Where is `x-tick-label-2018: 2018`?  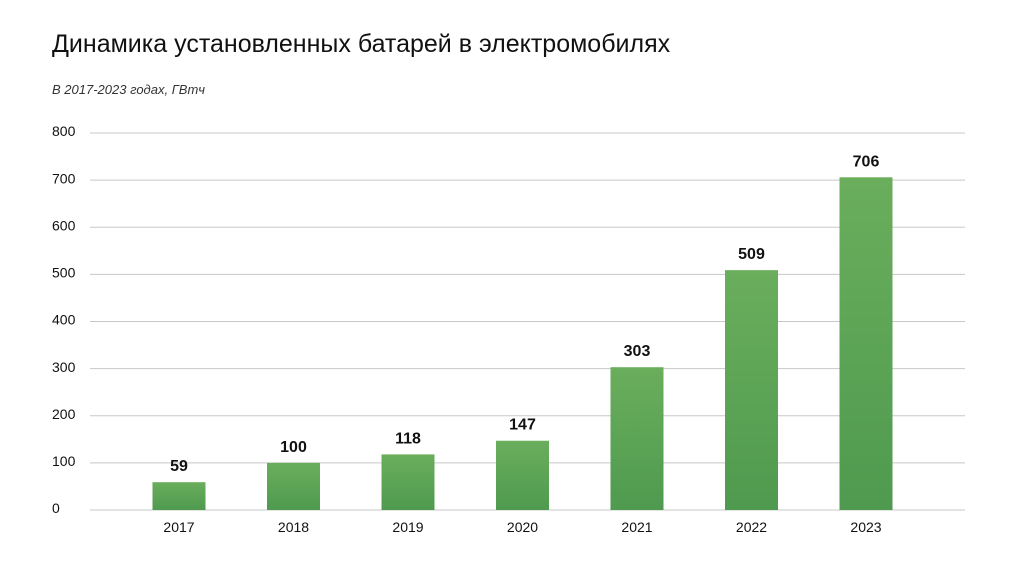 x-tick-label-2018: 2018 is located at coordinates (293, 527).